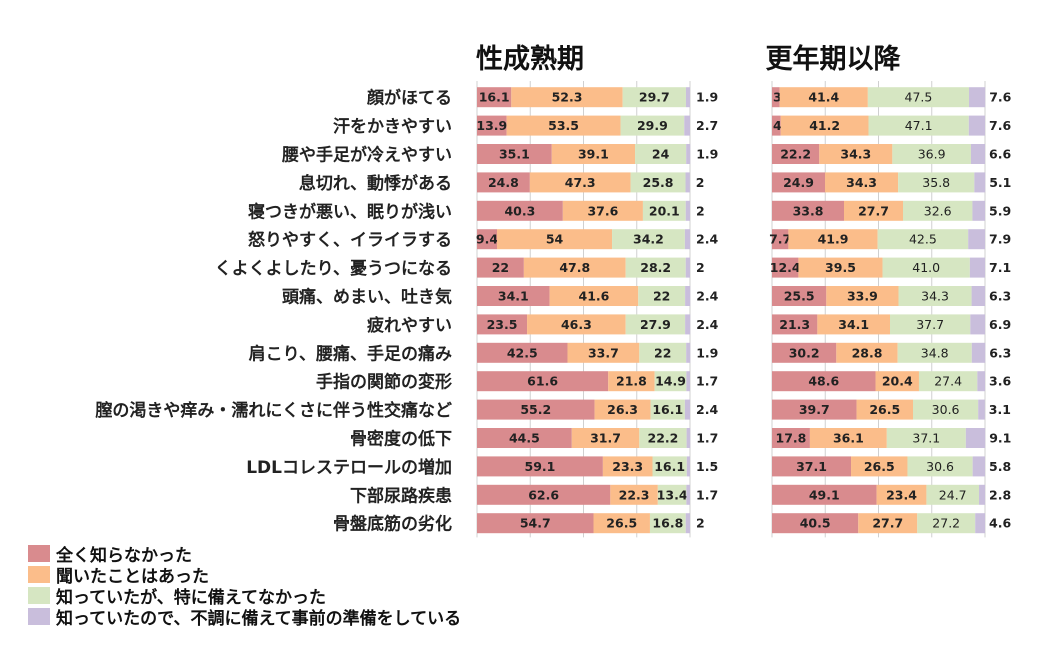 This screenshot has height=656, width=1048. Describe the element at coordinates (519, 210) in the screenshot. I see `data-label: 40.3` at that location.